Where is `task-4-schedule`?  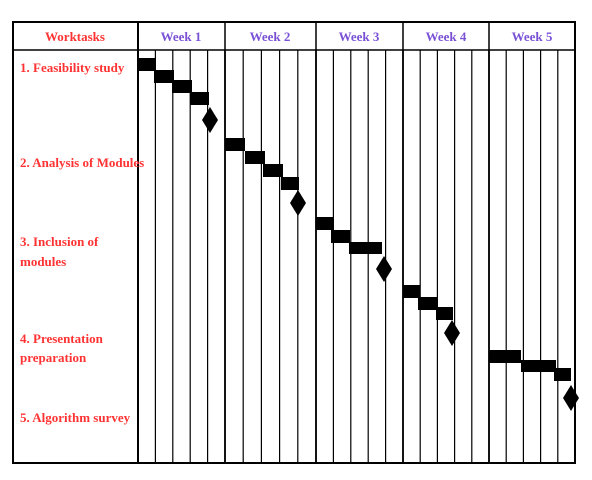
task-4-schedule is located at coordinates (431, 315).